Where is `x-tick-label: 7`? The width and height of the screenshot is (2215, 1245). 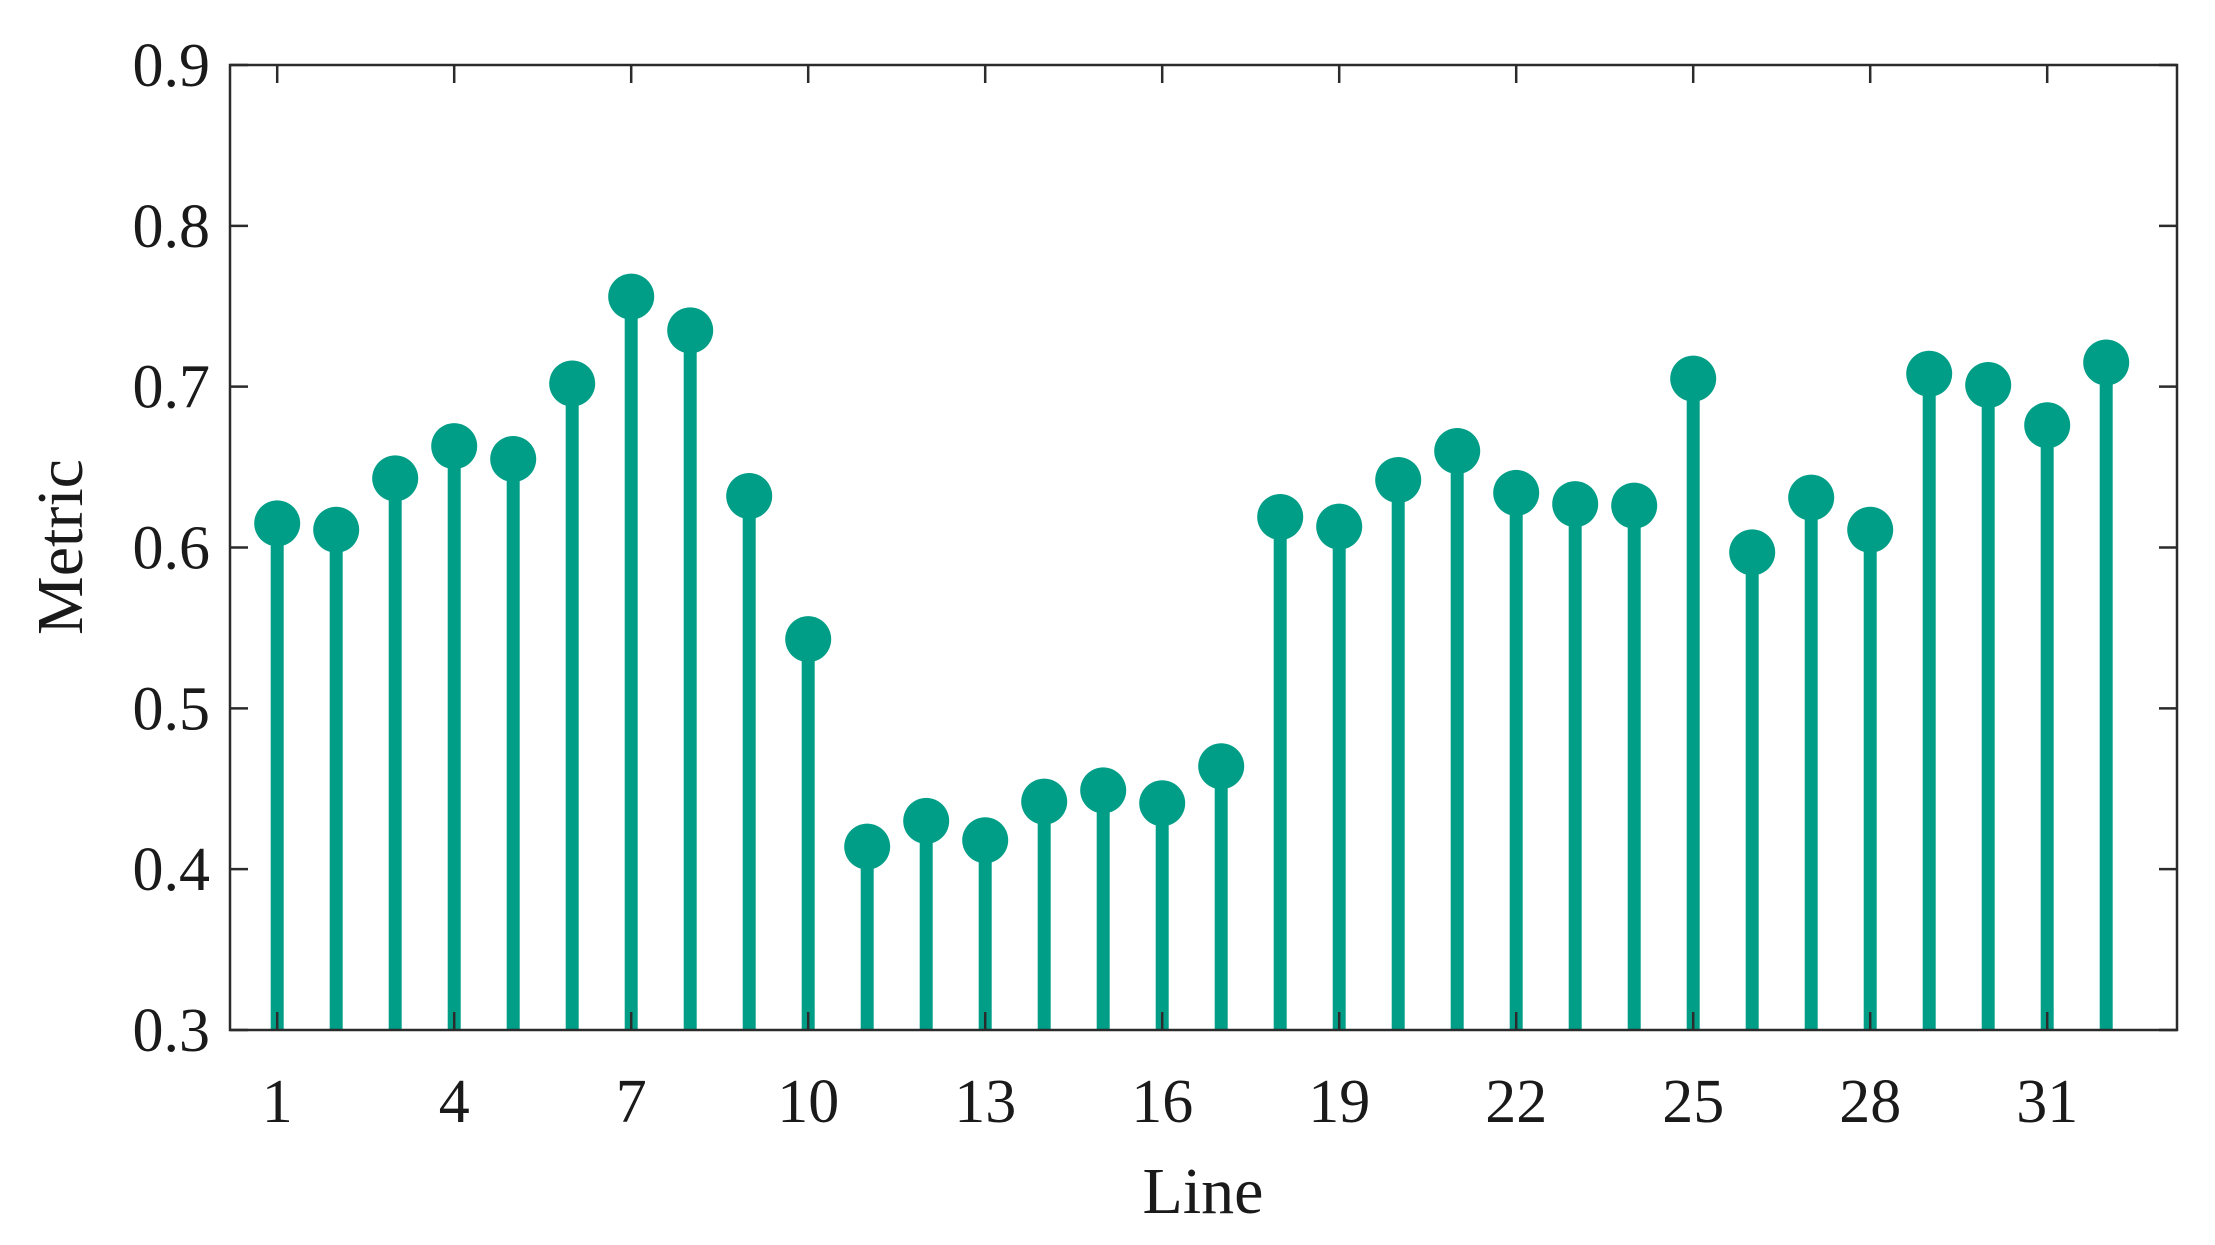 x-tick-label: 7 is located at coordinates (631, 1102).